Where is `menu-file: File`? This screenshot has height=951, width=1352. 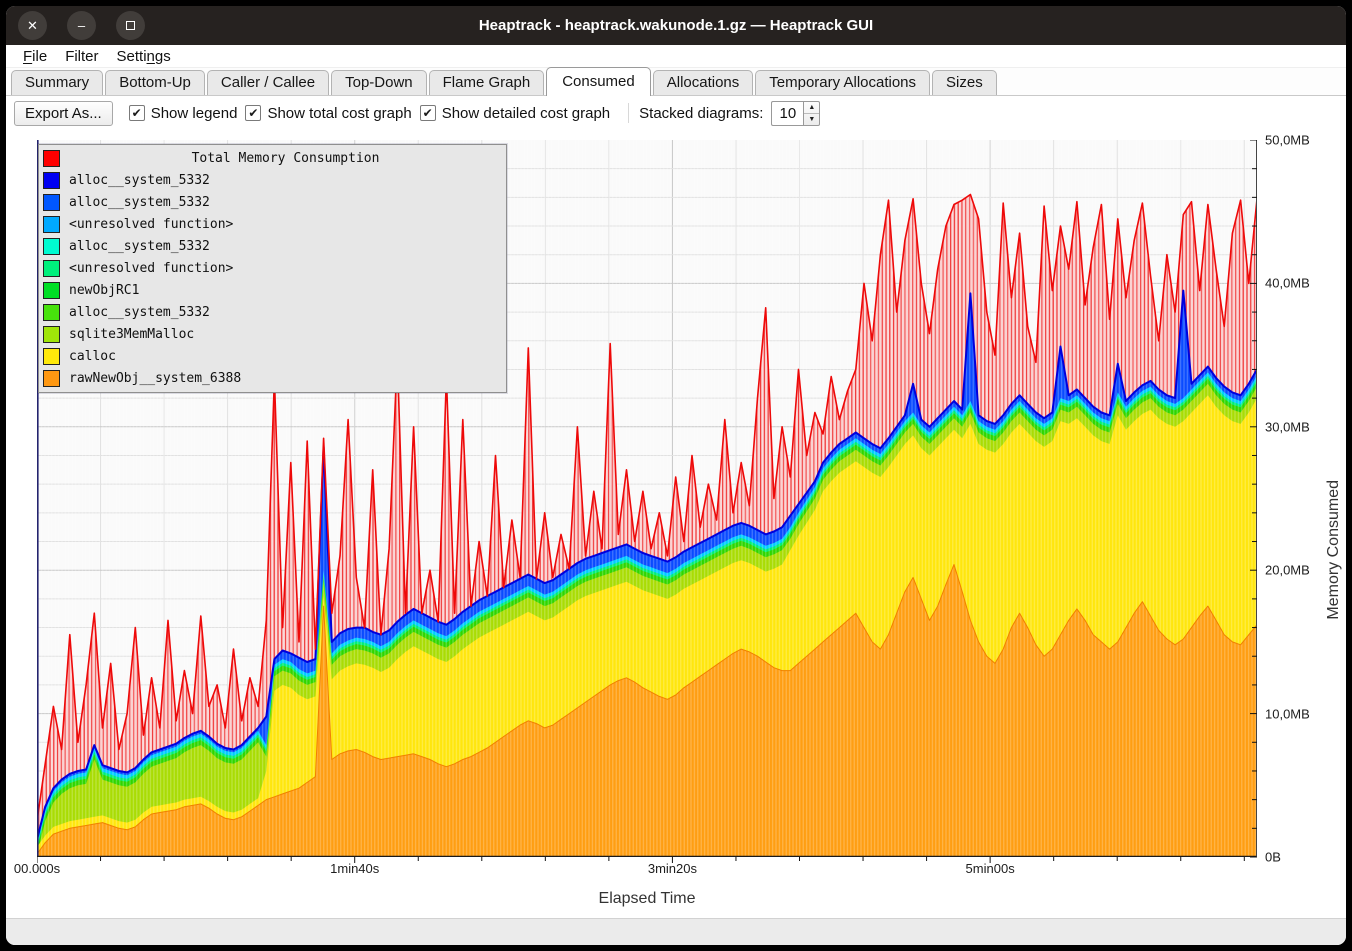
menu-file: File is located at coordinates (35, 56).